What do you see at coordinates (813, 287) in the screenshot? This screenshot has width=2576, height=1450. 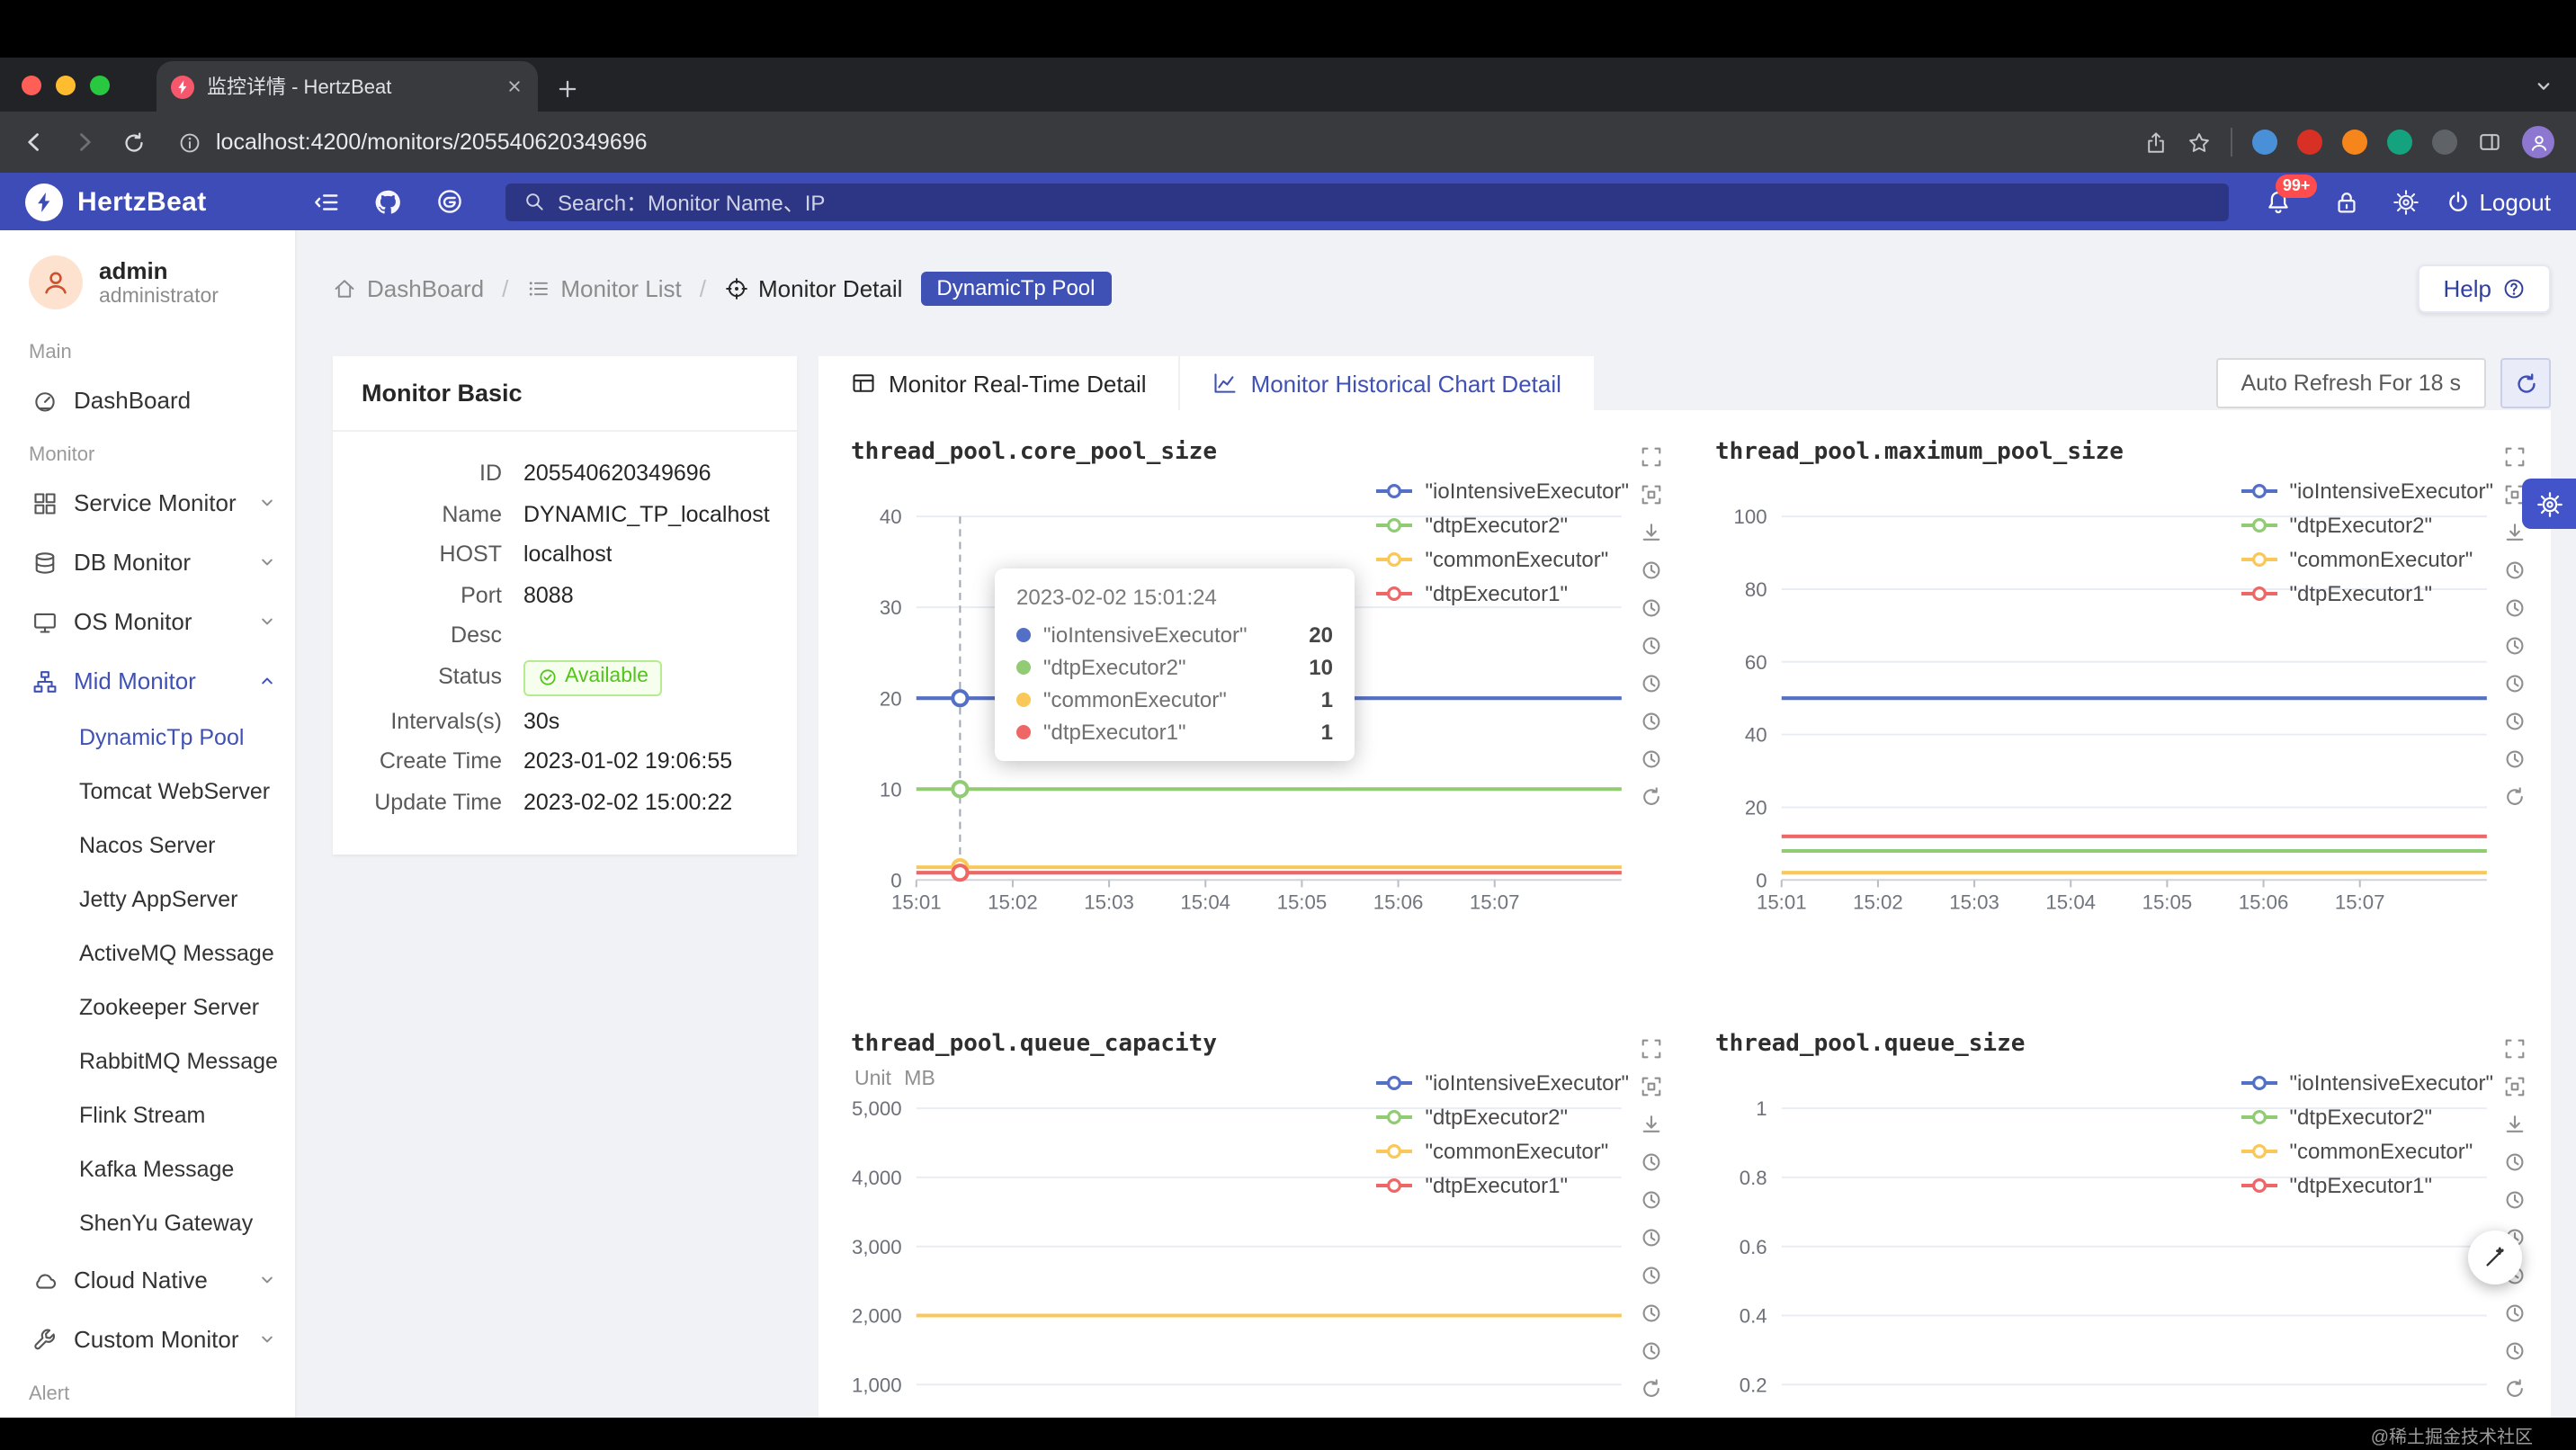 I see `breadcrumb-item-monitor-detail: Monitor Detail` at bounding box center [813, 287].